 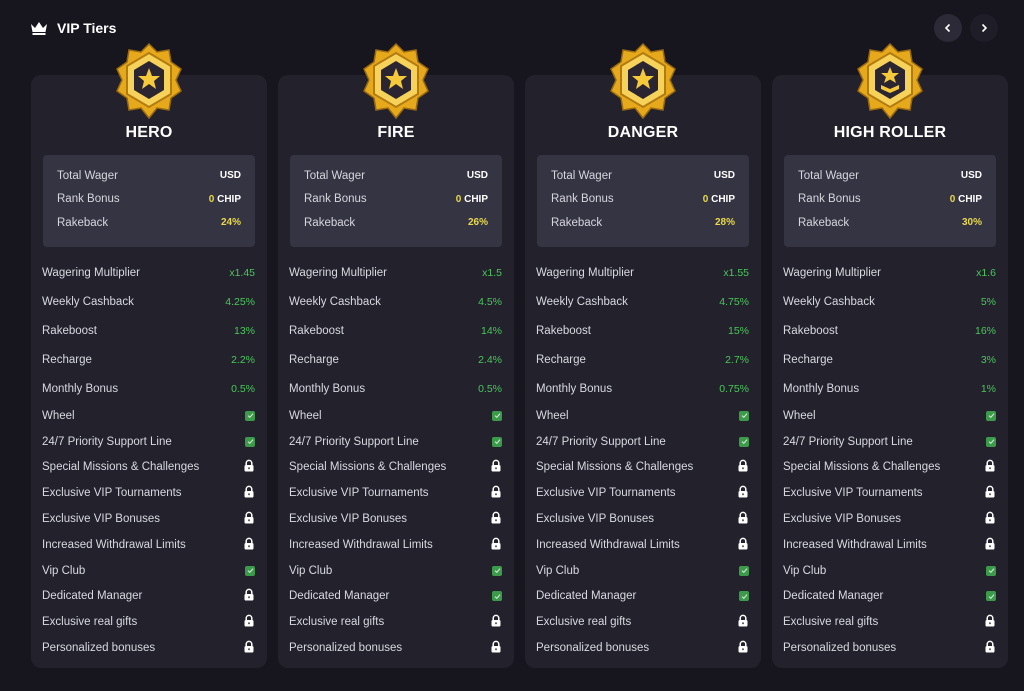 I want to click on total-wager-value: USD, so click(x=230, y=176).